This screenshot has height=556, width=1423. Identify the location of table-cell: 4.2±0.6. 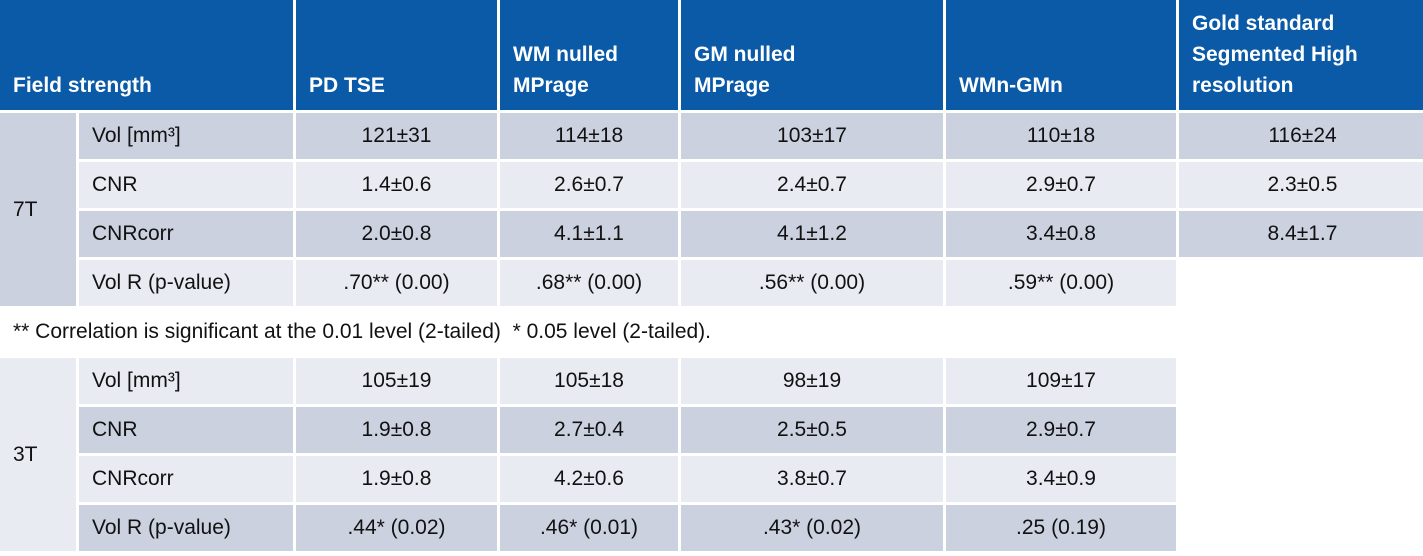
(589, 479).